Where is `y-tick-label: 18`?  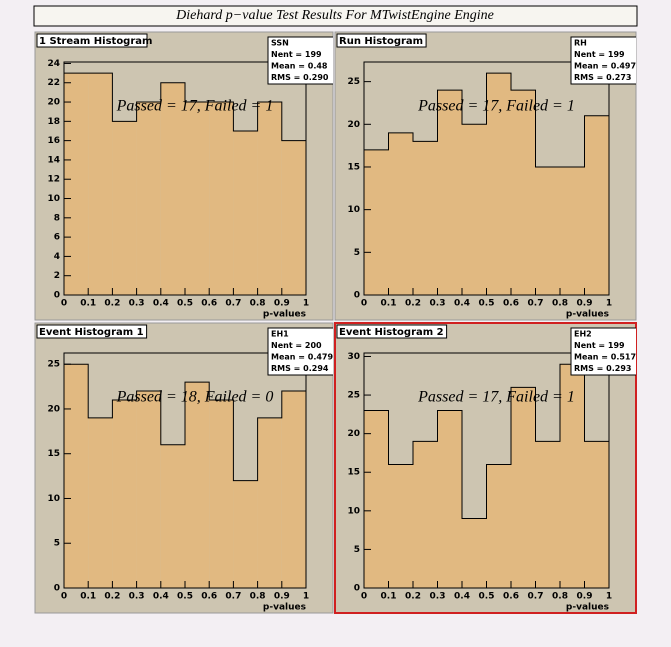 y-tick-label: 18 is located at coordinates (53, 122).